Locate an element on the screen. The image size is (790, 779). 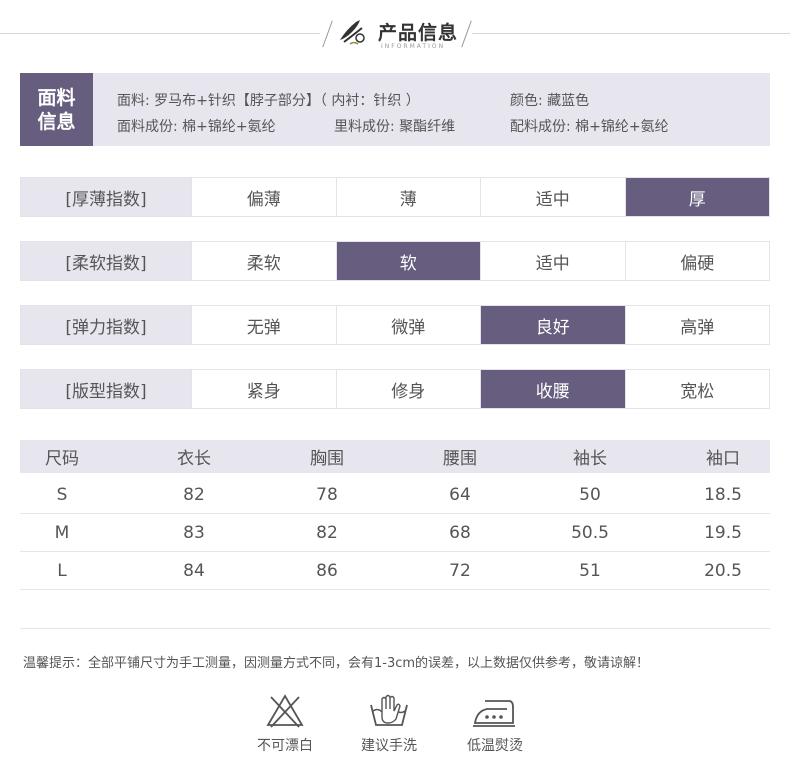
column-header: 胸围 is located at coordinates (327, 459).